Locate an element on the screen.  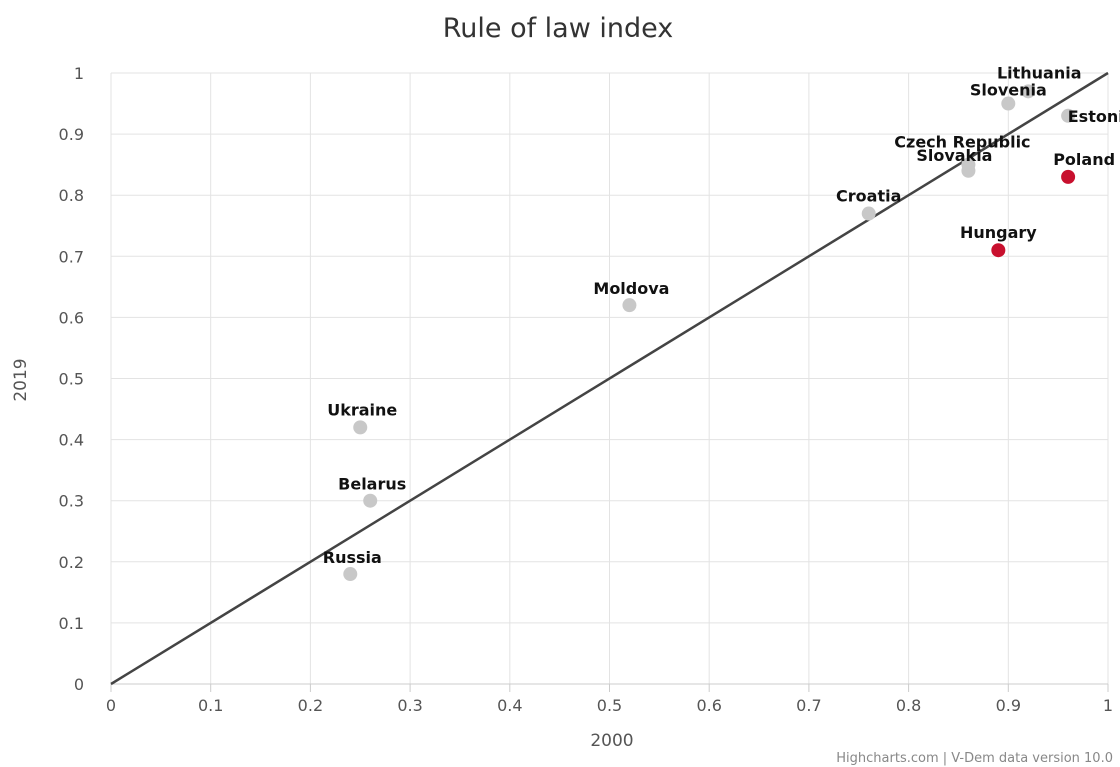
y-axis-title: 2019 is located at coordinates (21, 379).